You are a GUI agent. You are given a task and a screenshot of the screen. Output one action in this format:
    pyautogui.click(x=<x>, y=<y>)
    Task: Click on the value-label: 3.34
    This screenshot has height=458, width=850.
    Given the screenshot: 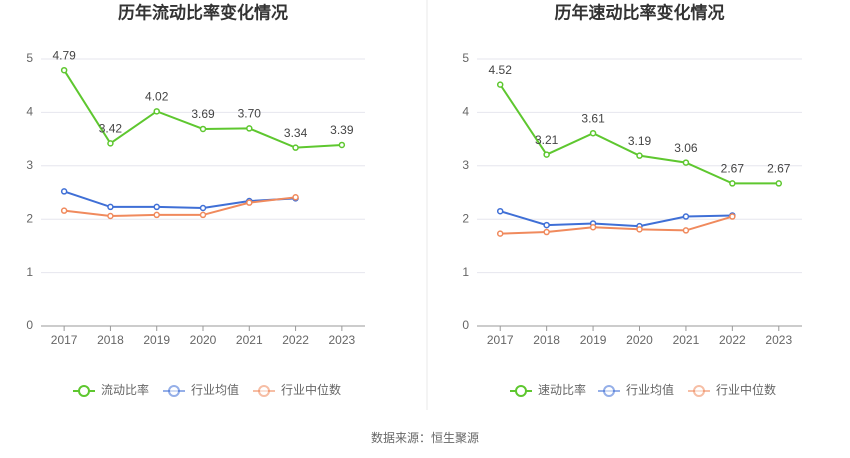 What is the action you would take?
    pyautogui.click(x=296, y=133)
    